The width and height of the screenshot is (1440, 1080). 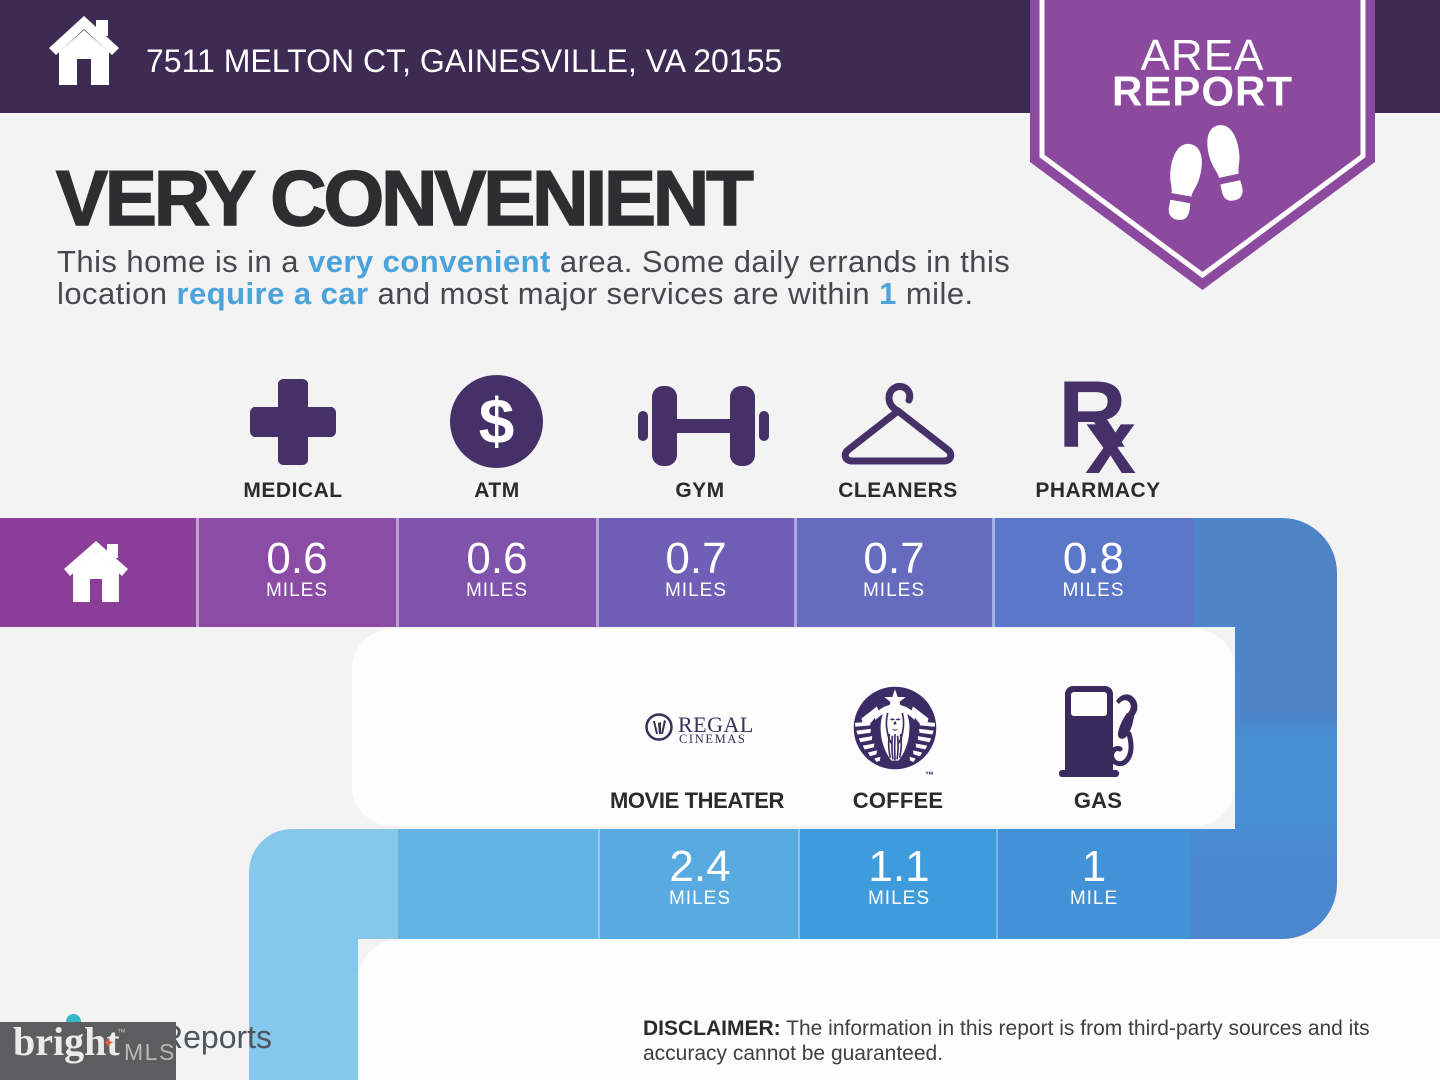 What do you see at coordinates (1110, 435) in the screenshot?
I see `svg-text: x` at bounding box center [1110, 435].